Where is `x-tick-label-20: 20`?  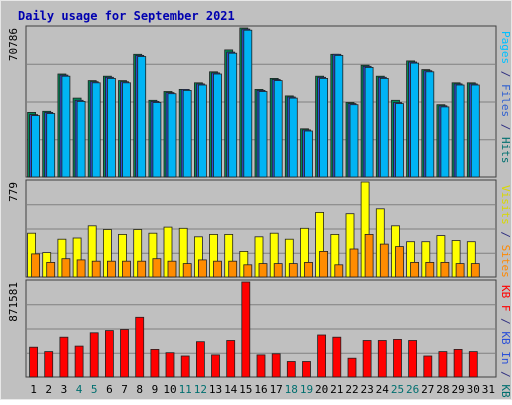 x-tick-label-20: 20 is located at coordinates (321, 389).